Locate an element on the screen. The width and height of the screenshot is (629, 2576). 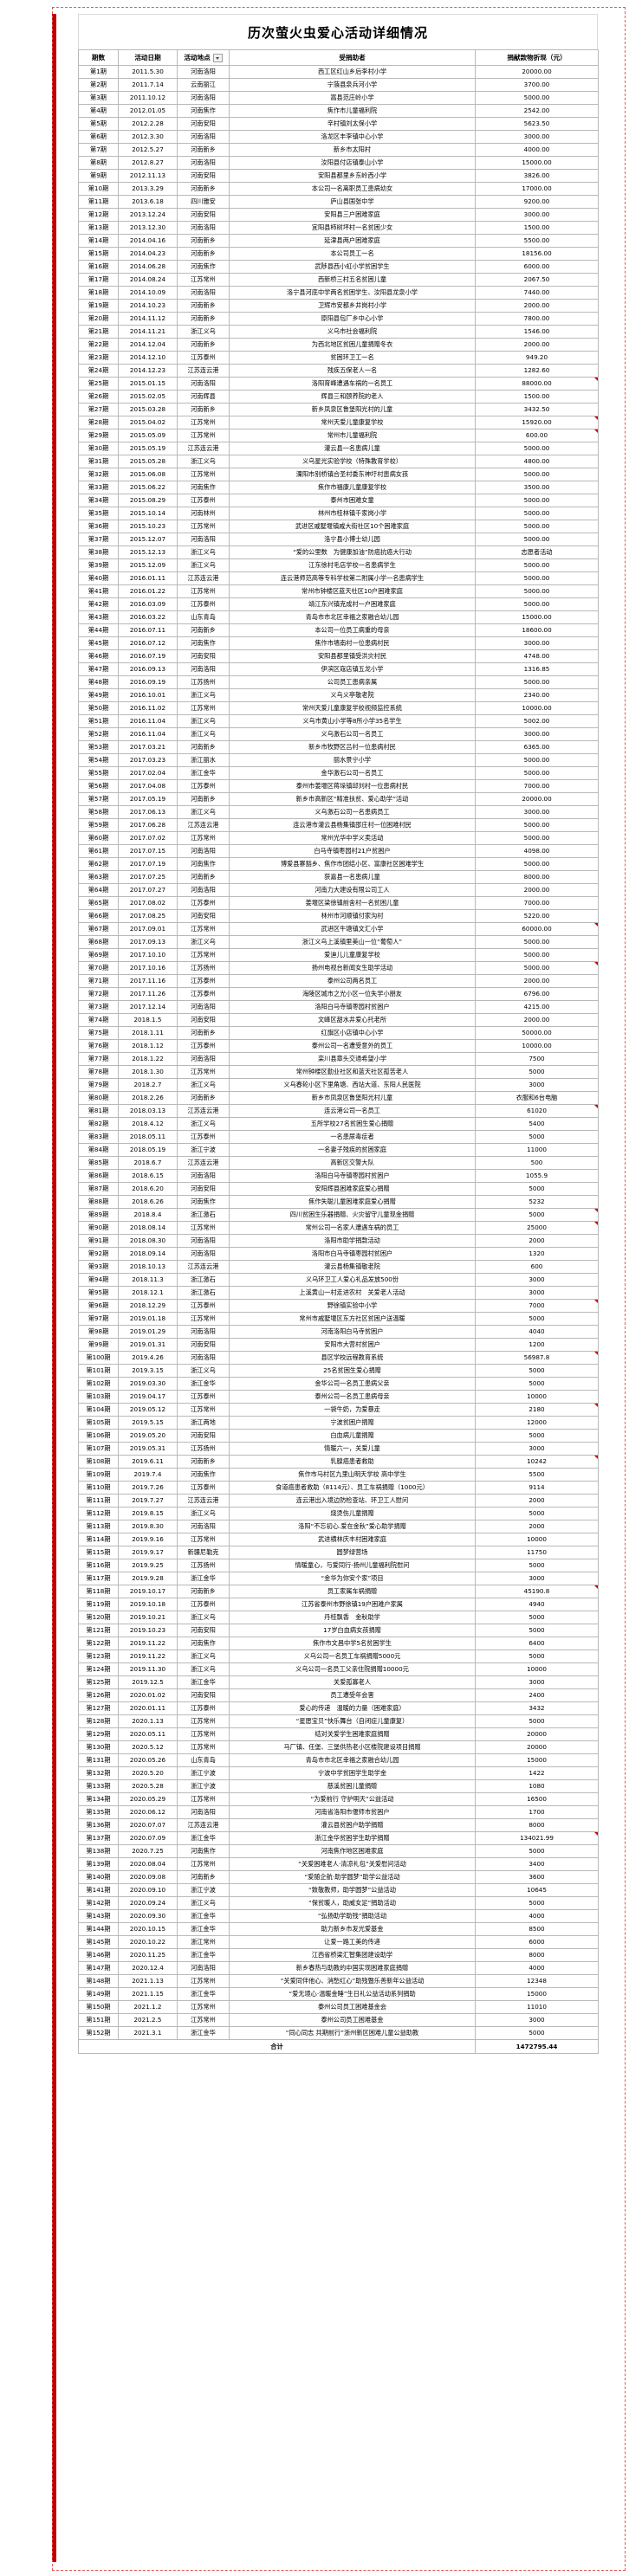
cell-date: 2020.05.11 is located at coordinates (148, 1734).